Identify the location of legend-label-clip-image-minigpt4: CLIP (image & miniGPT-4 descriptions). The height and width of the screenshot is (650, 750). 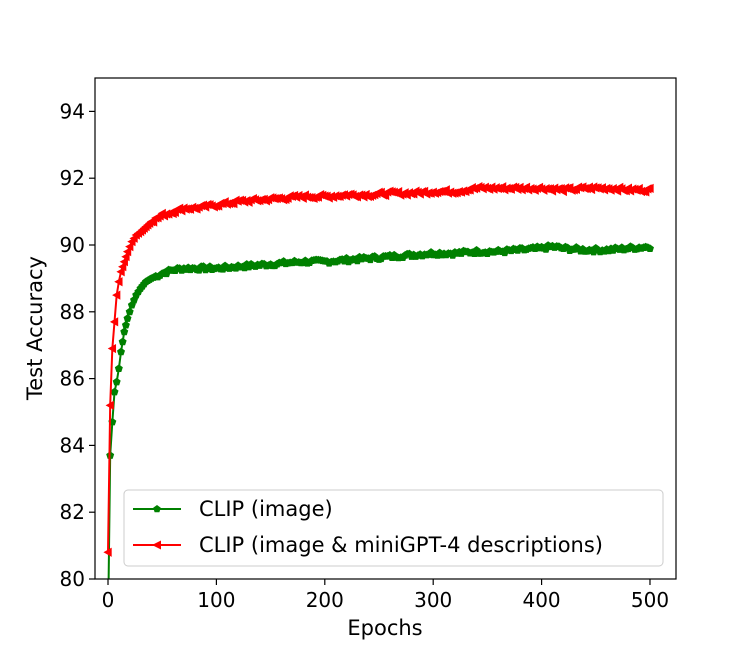
(401, 545).